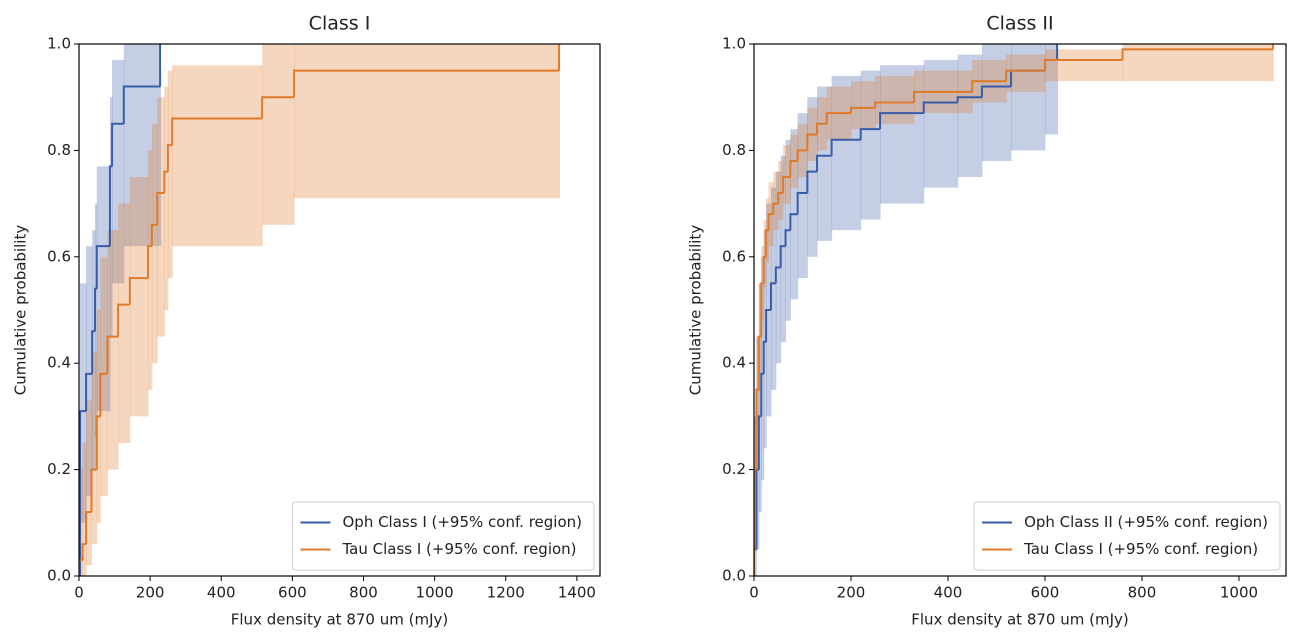 The width and height of the screenshot is (1289, 637). What do you see at coordinates (1019, 24) in the screenshot?
I see `chart-title: Class II` at bounding box center [1019, 24].